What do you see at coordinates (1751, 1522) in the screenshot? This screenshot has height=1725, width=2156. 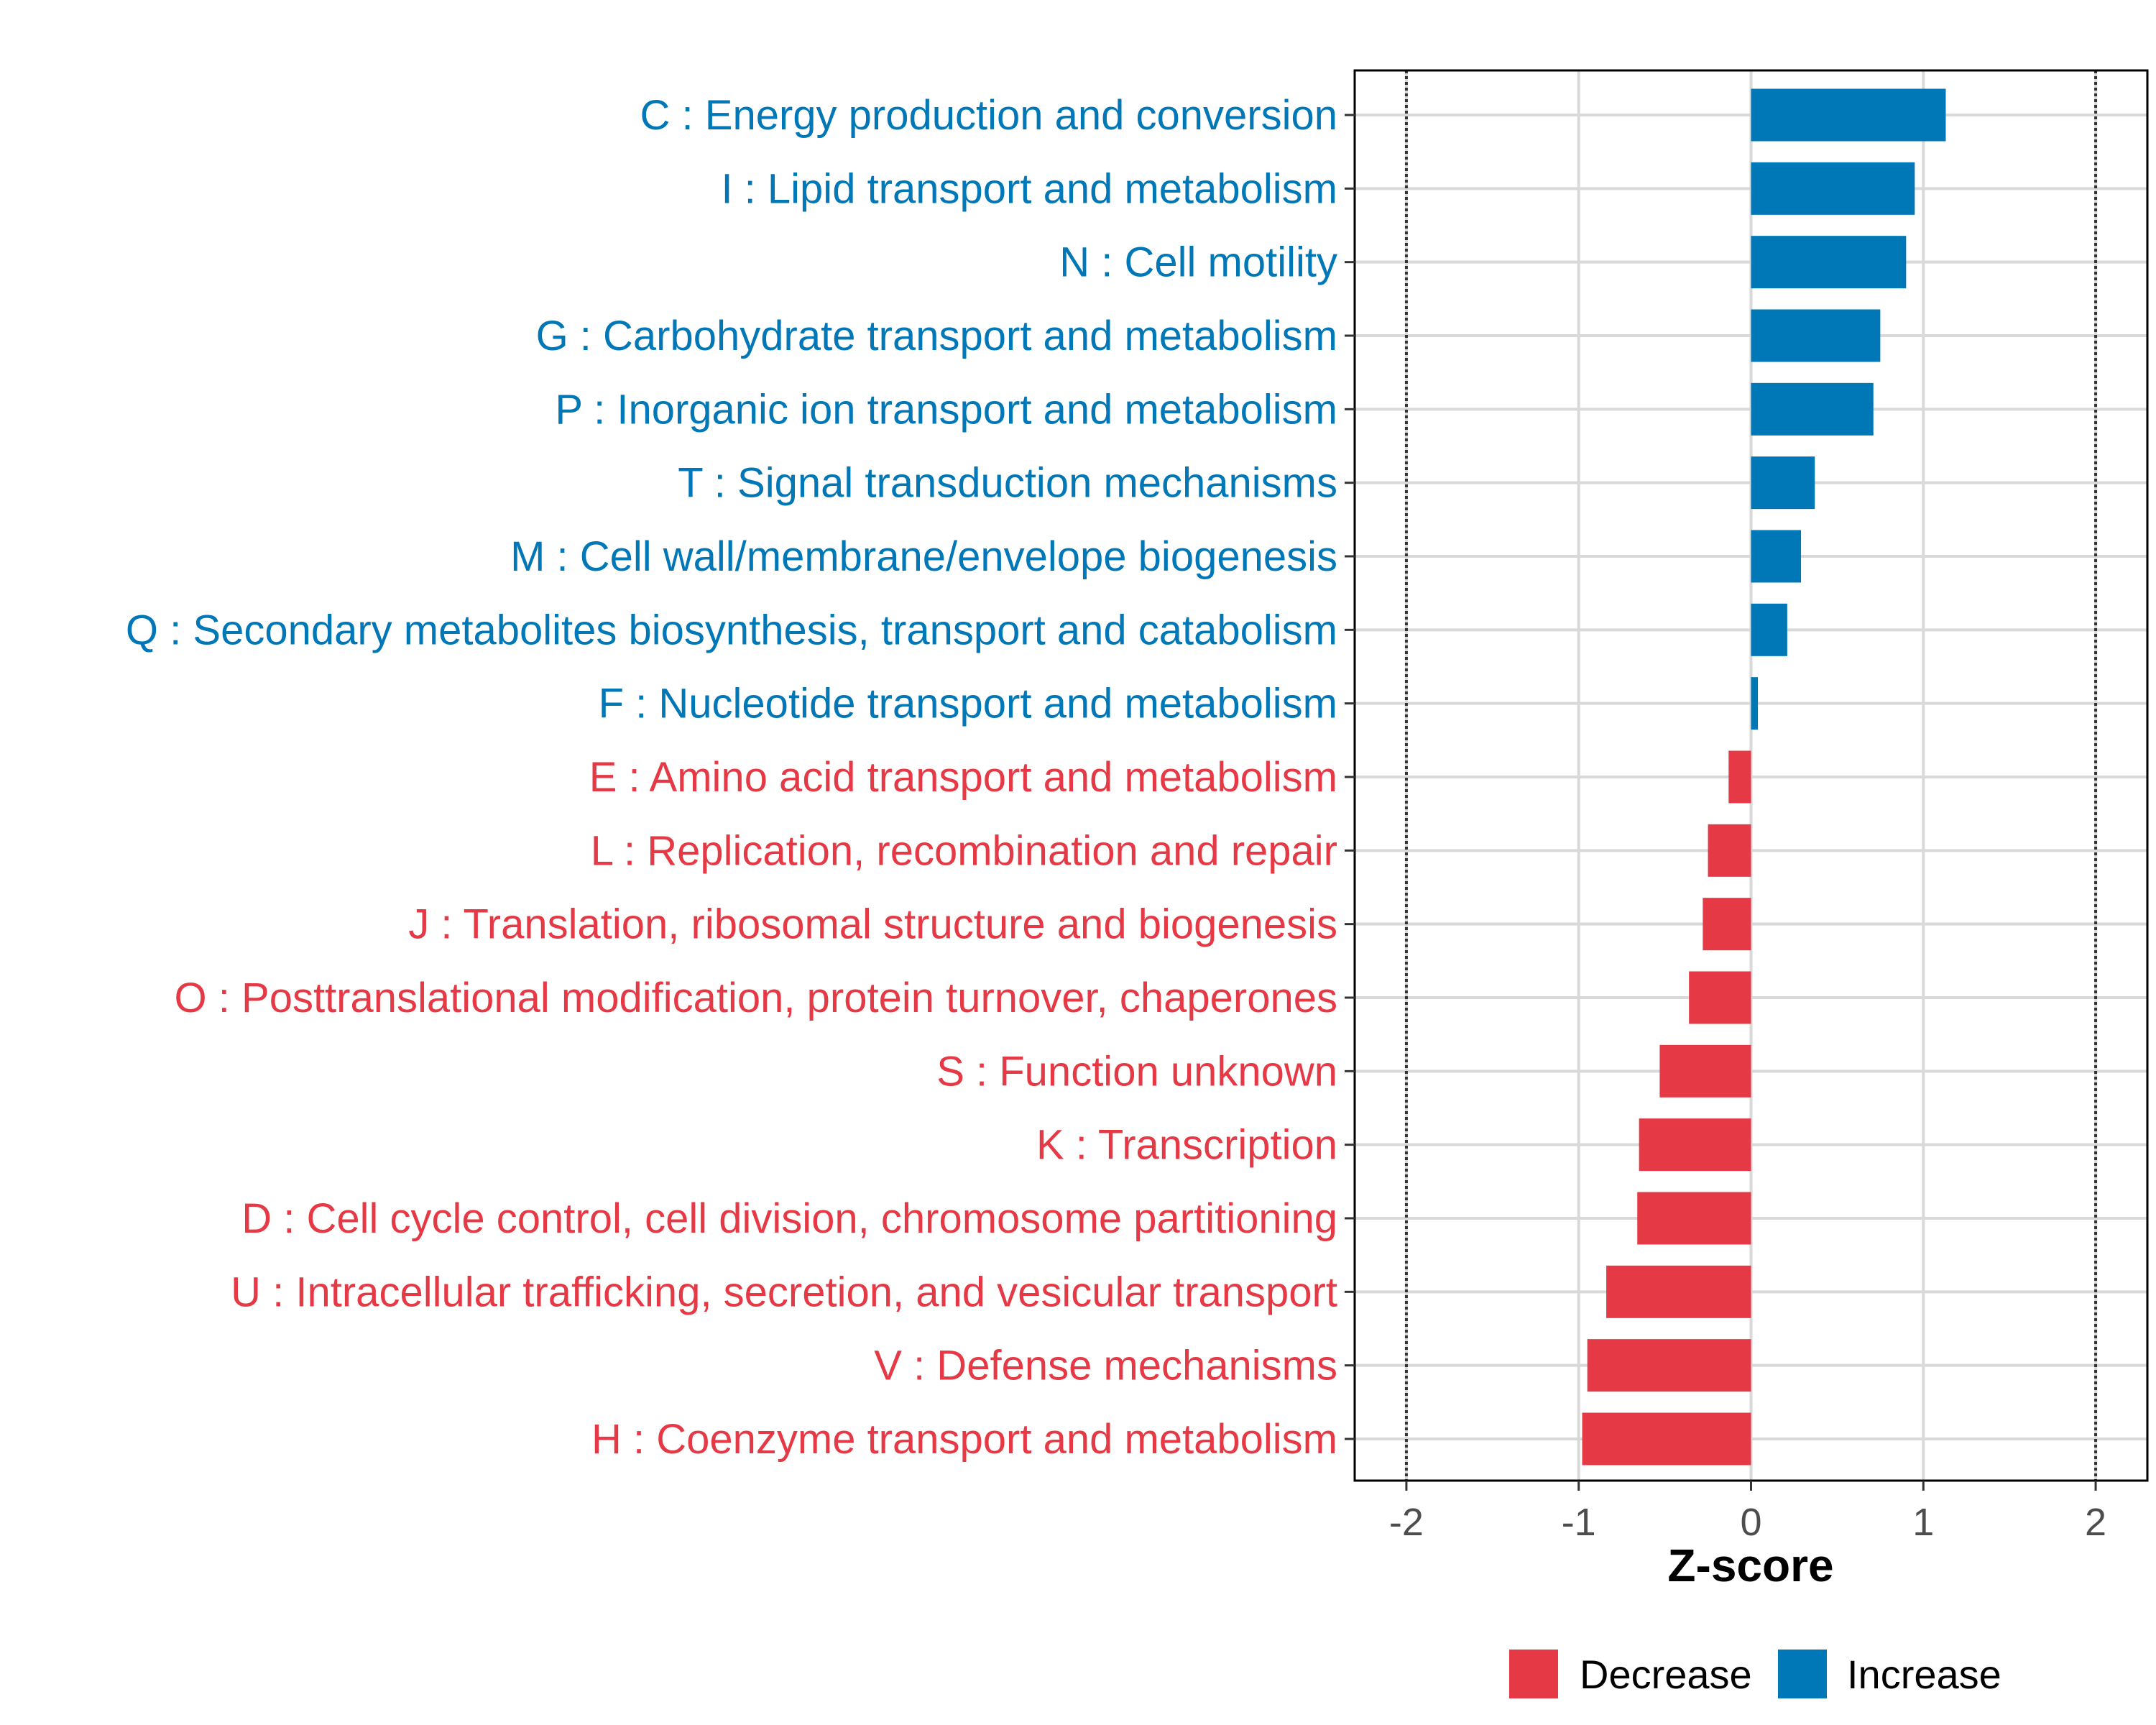 I see `x-tick-label: 0` at bounding box center [1751, 1522].